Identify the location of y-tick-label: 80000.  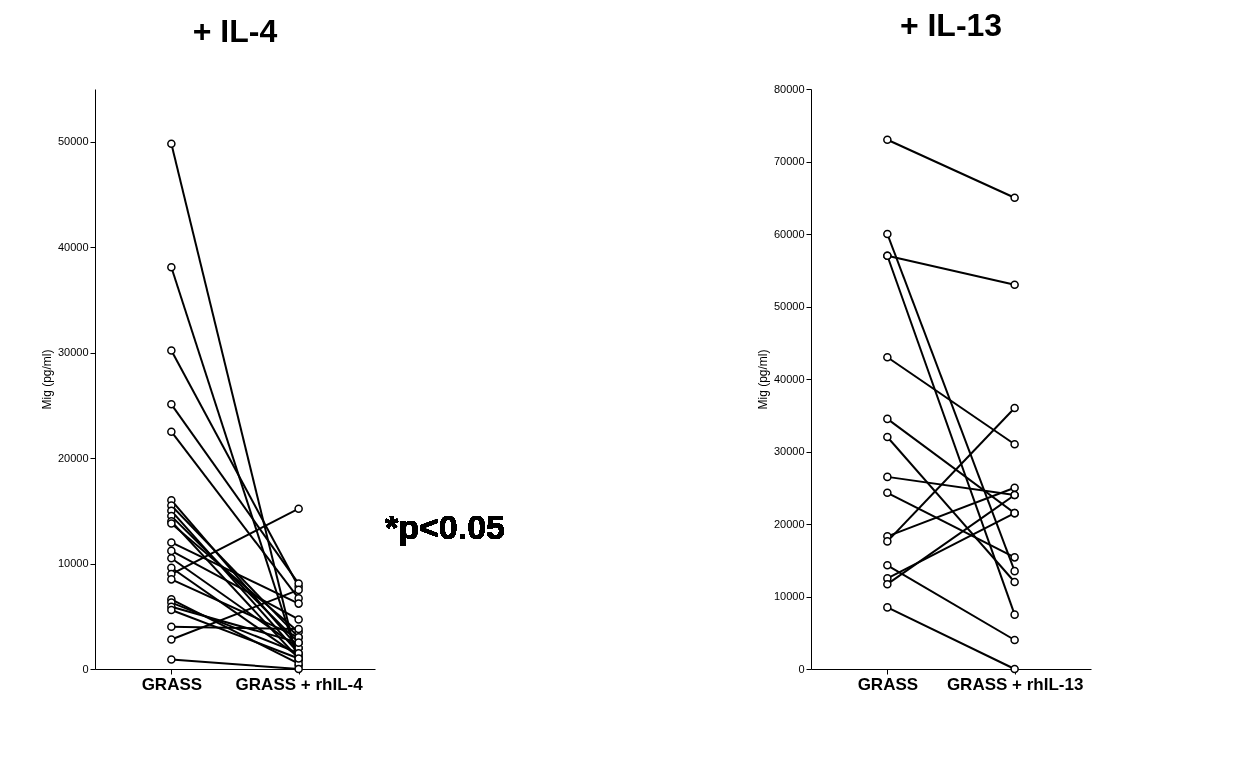
(789, 88).